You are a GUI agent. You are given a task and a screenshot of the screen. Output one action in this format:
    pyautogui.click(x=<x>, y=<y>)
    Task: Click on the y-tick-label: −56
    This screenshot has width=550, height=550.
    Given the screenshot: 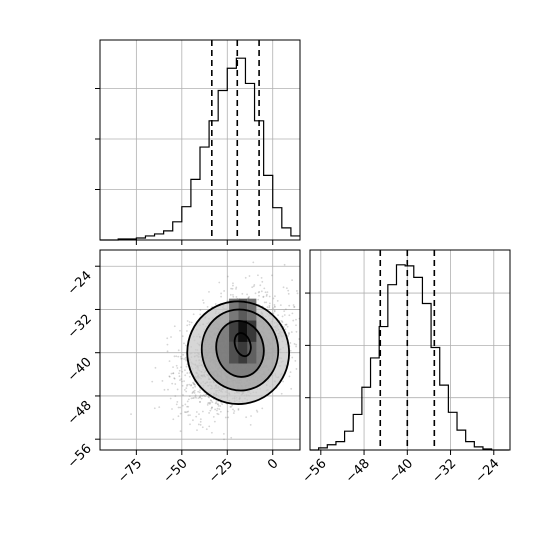 What is the action you would take?
    pyautogui.click(x=80, y=456)
    